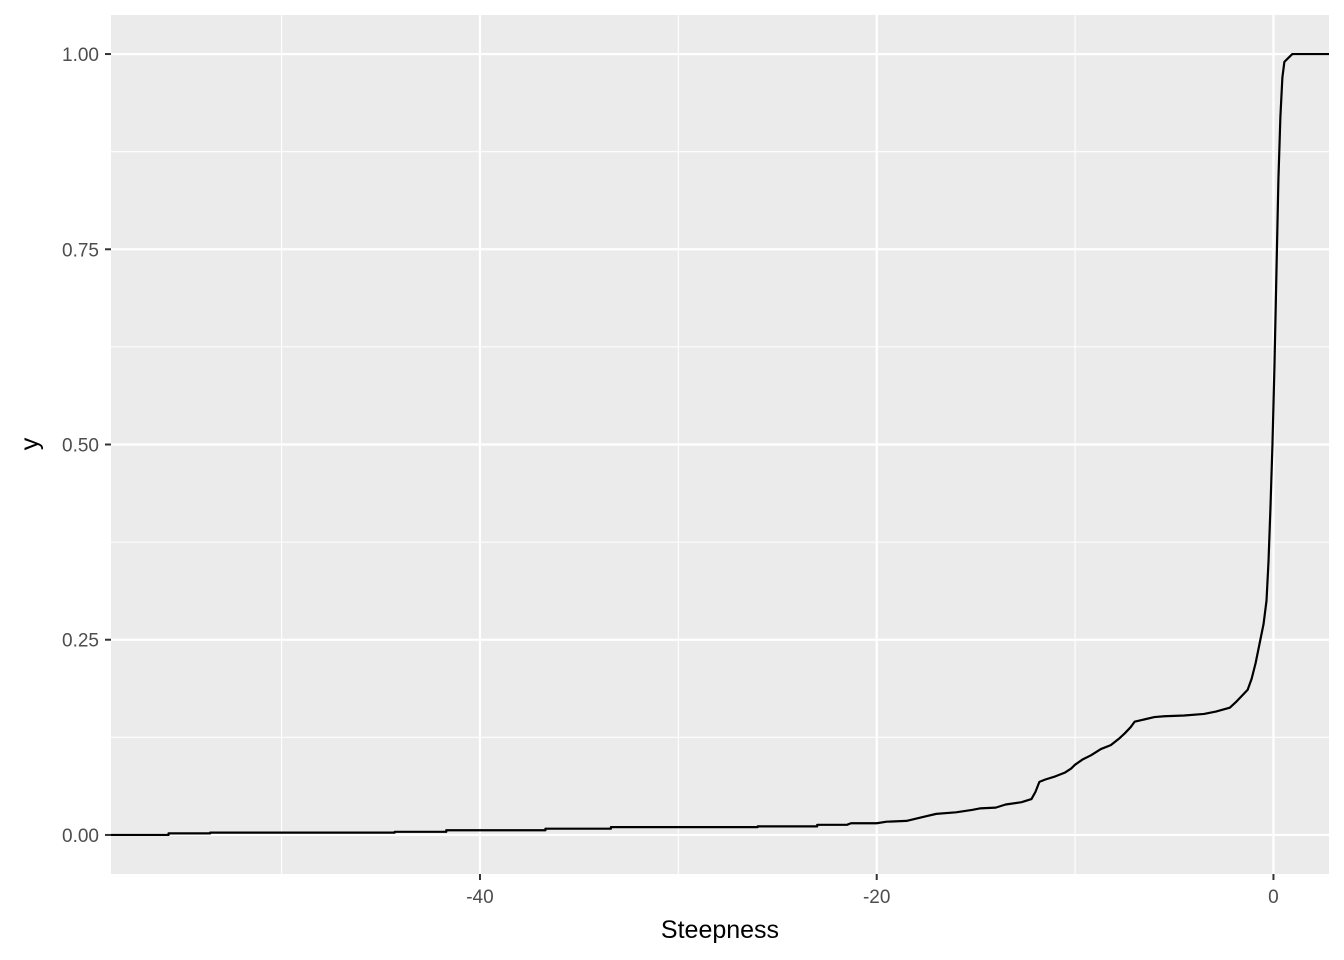  I want to click on x-tick-label: -40, so click(479, 897).